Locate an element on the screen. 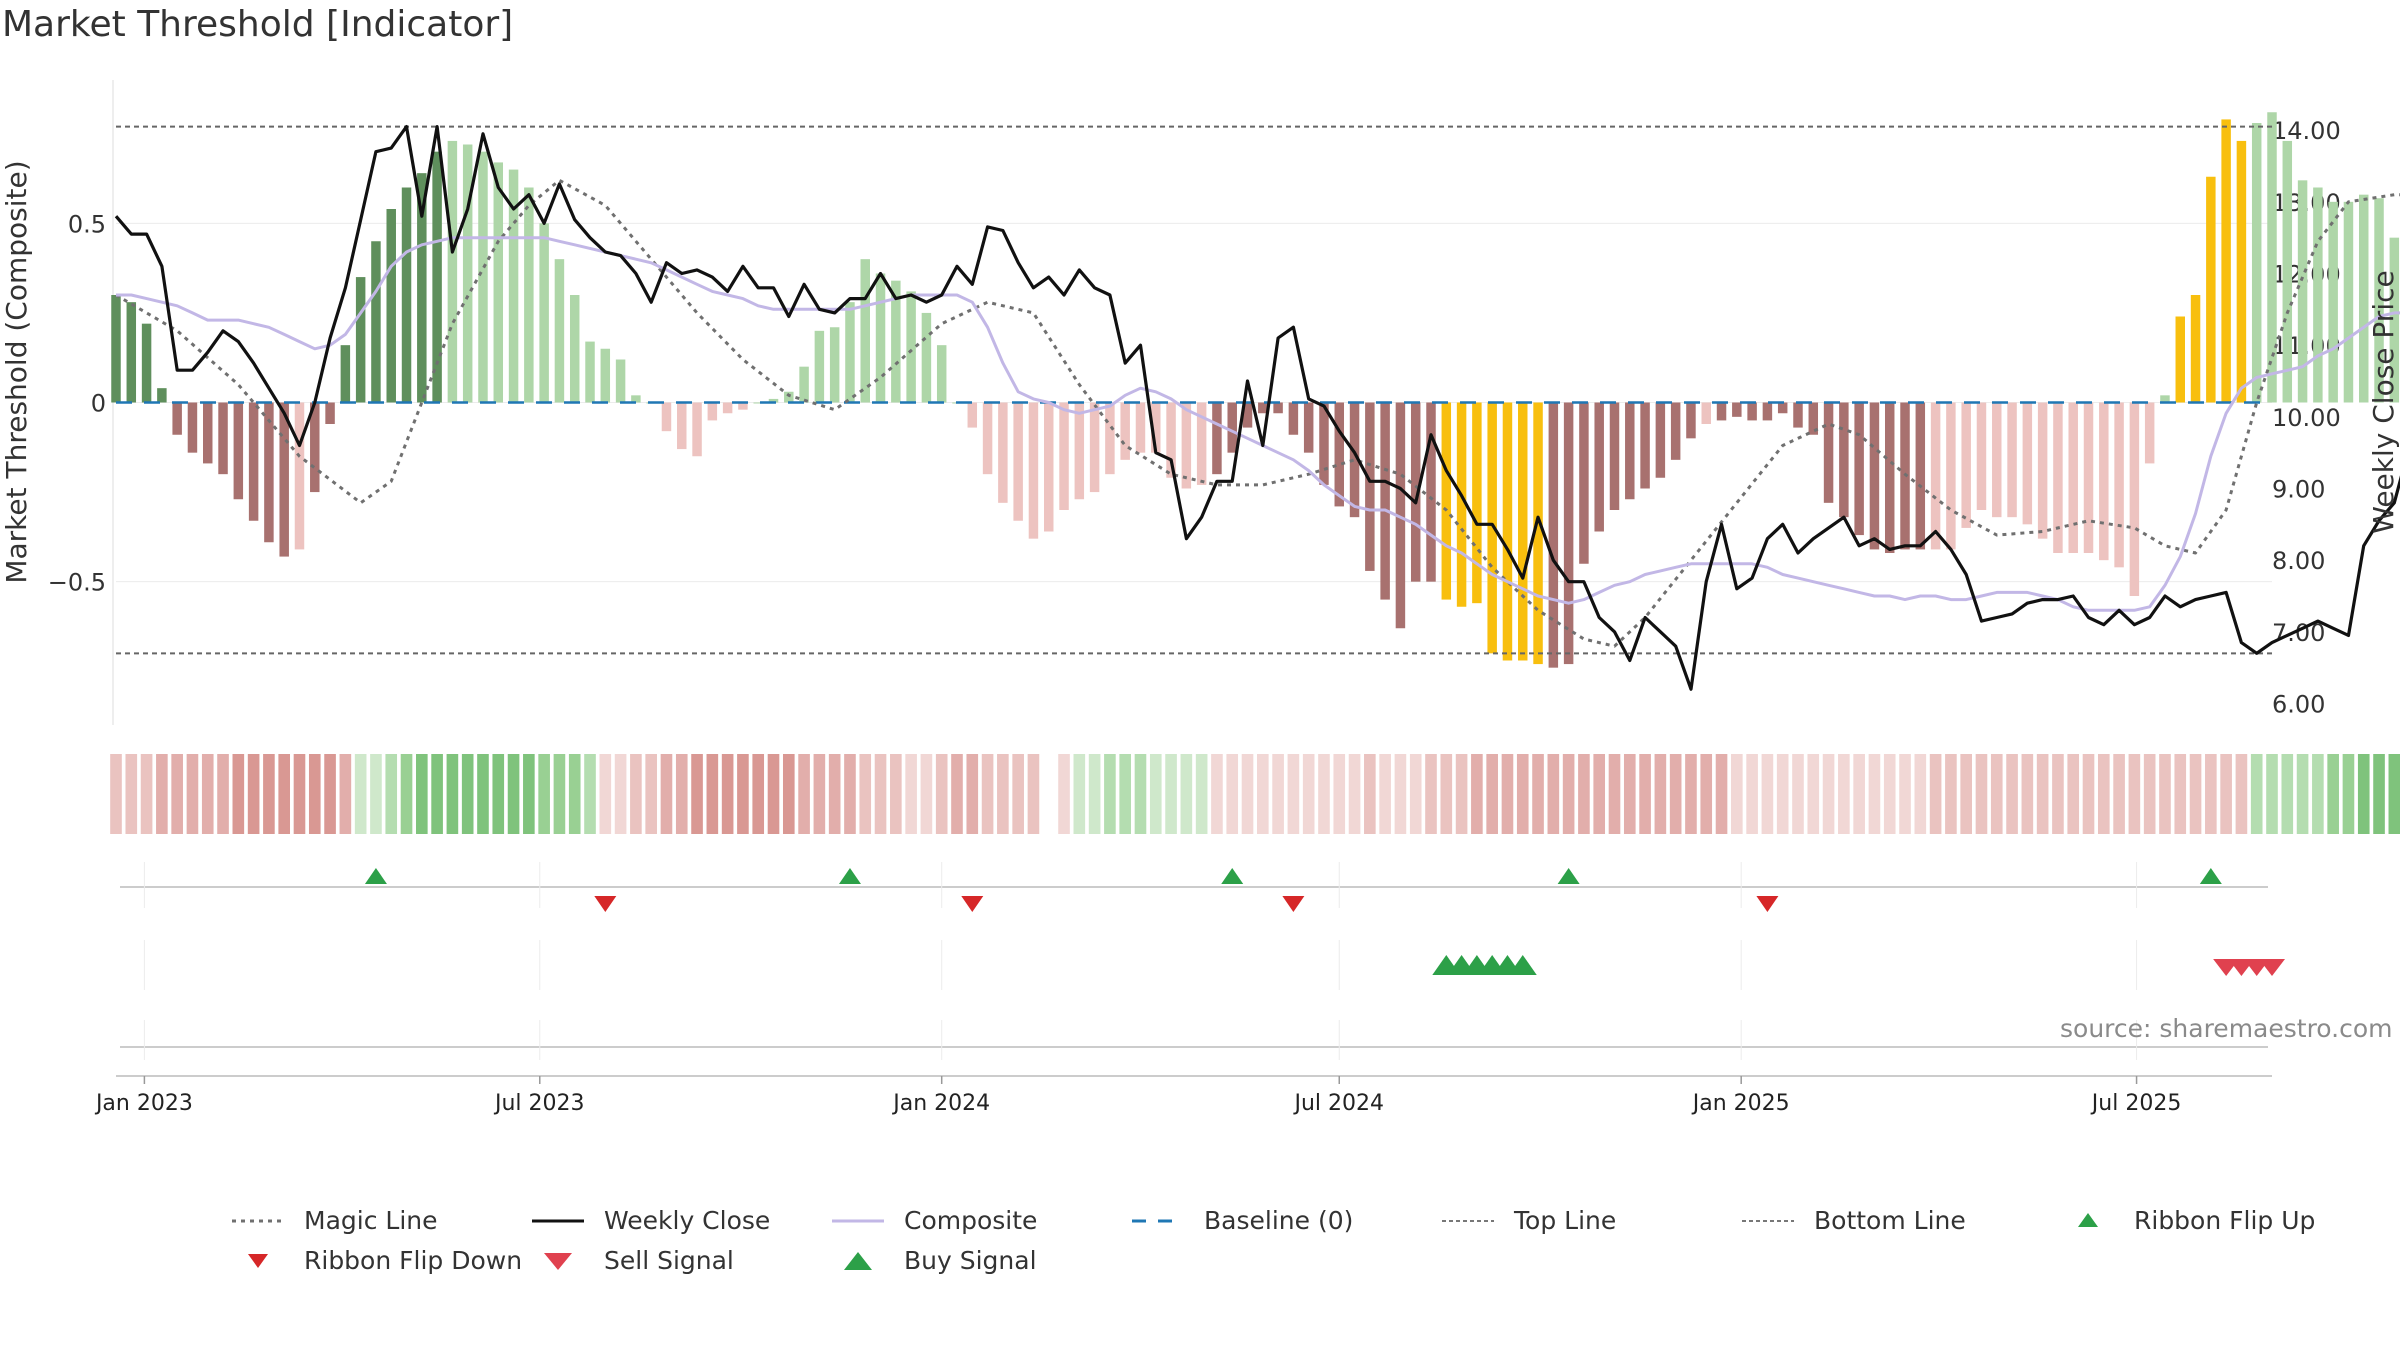 Image resolution: width=2400 pixels, height=1350 pixels. legend-composite: Composite is located at coordinates (933, 1220).